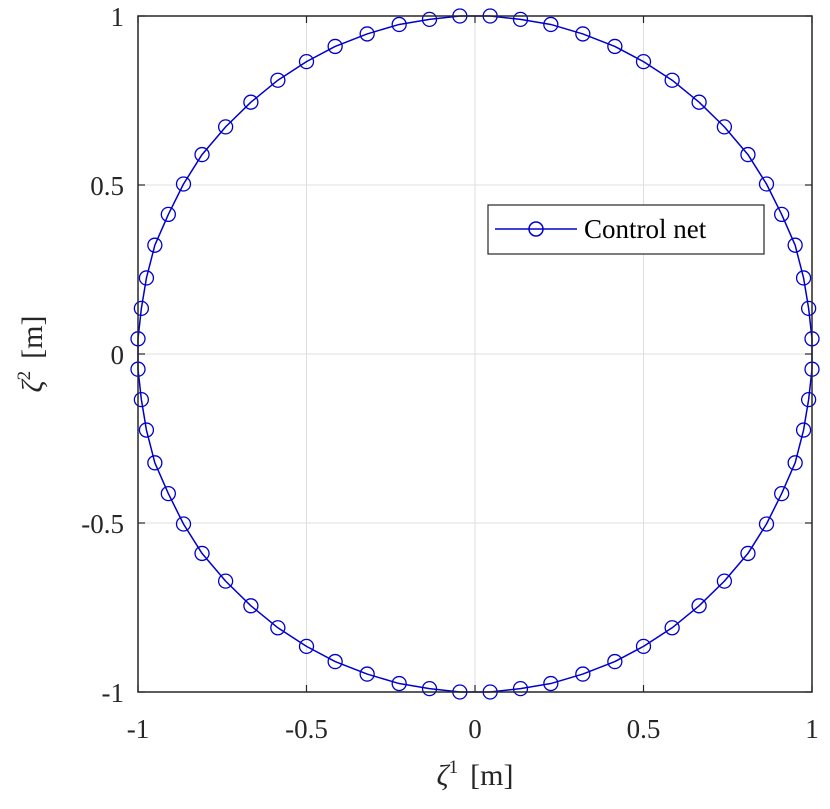 The height and width of the screenshot is (809, 830). Describe the element at coordinates (645, 229) in the screenshot. I see `legend-label: Control net` at that location.